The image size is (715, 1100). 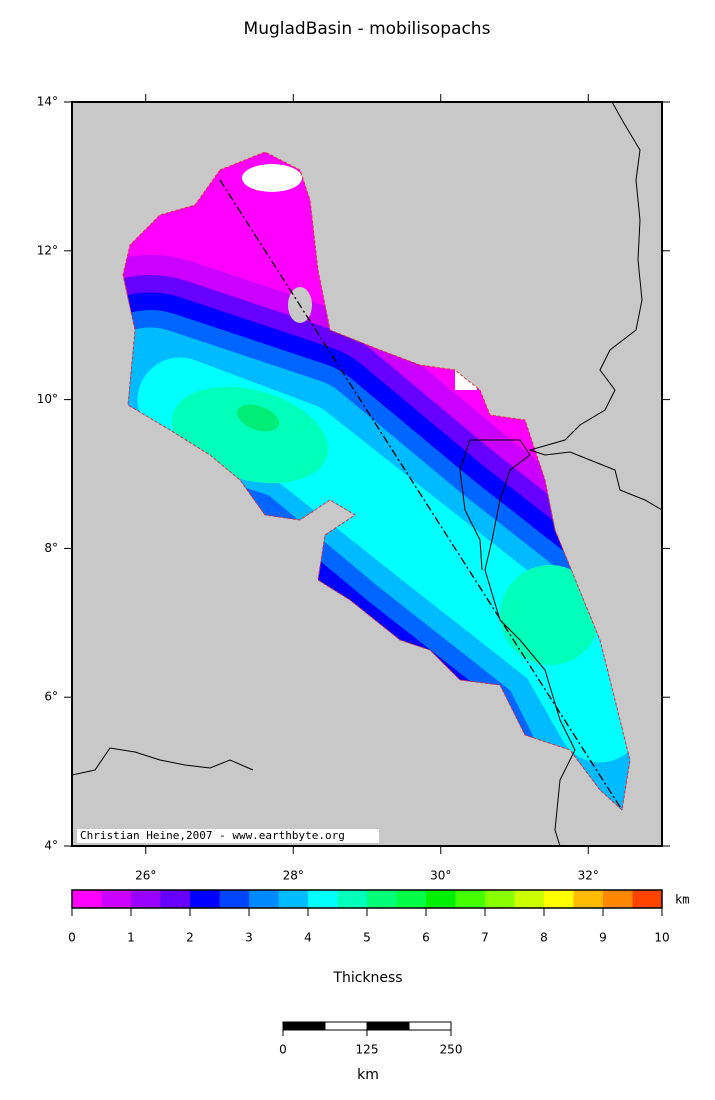 What do you see at coordinates (51, 697) in the screenshot?
I see `y-tick-label: 6°` at bounding box center [51, 697].